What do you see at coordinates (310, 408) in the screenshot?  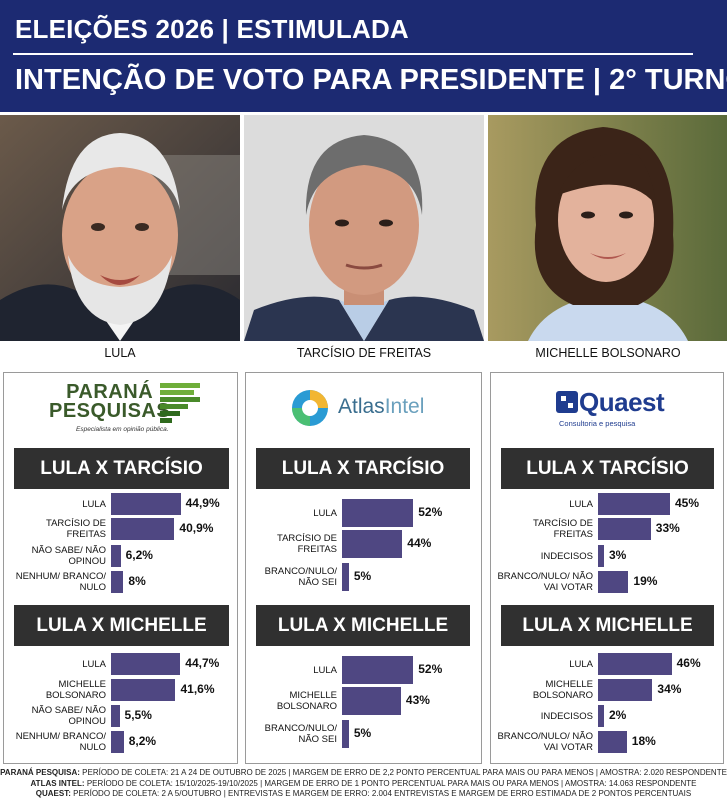 I see `atlas-globe-icon` at bounding box center [310, 408].